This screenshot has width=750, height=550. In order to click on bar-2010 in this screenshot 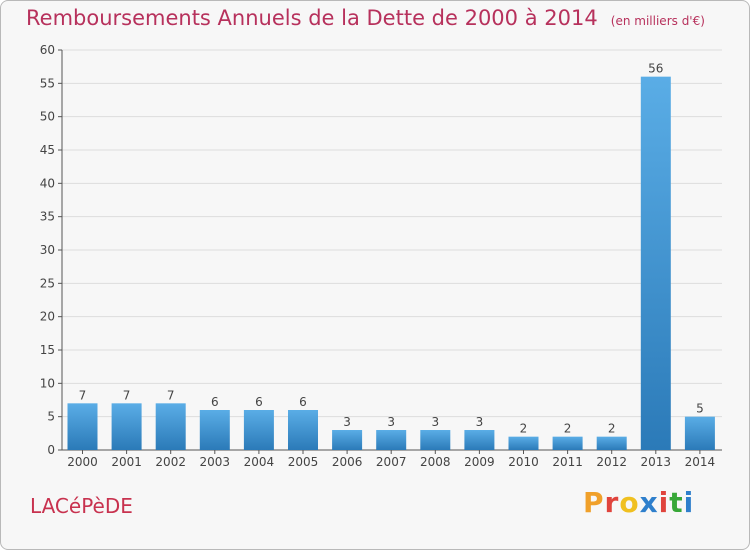, I will do `click(523, 443)`.